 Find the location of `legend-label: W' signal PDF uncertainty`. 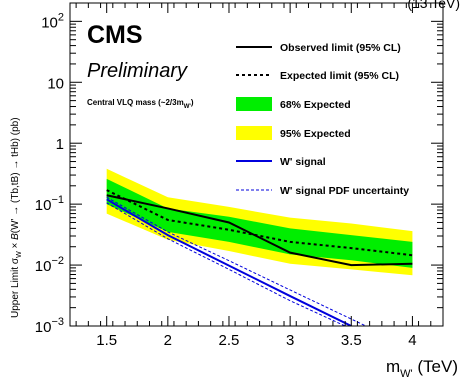

legend-label: W' signal PDF uncertainty is located at coordinates (344, 191).